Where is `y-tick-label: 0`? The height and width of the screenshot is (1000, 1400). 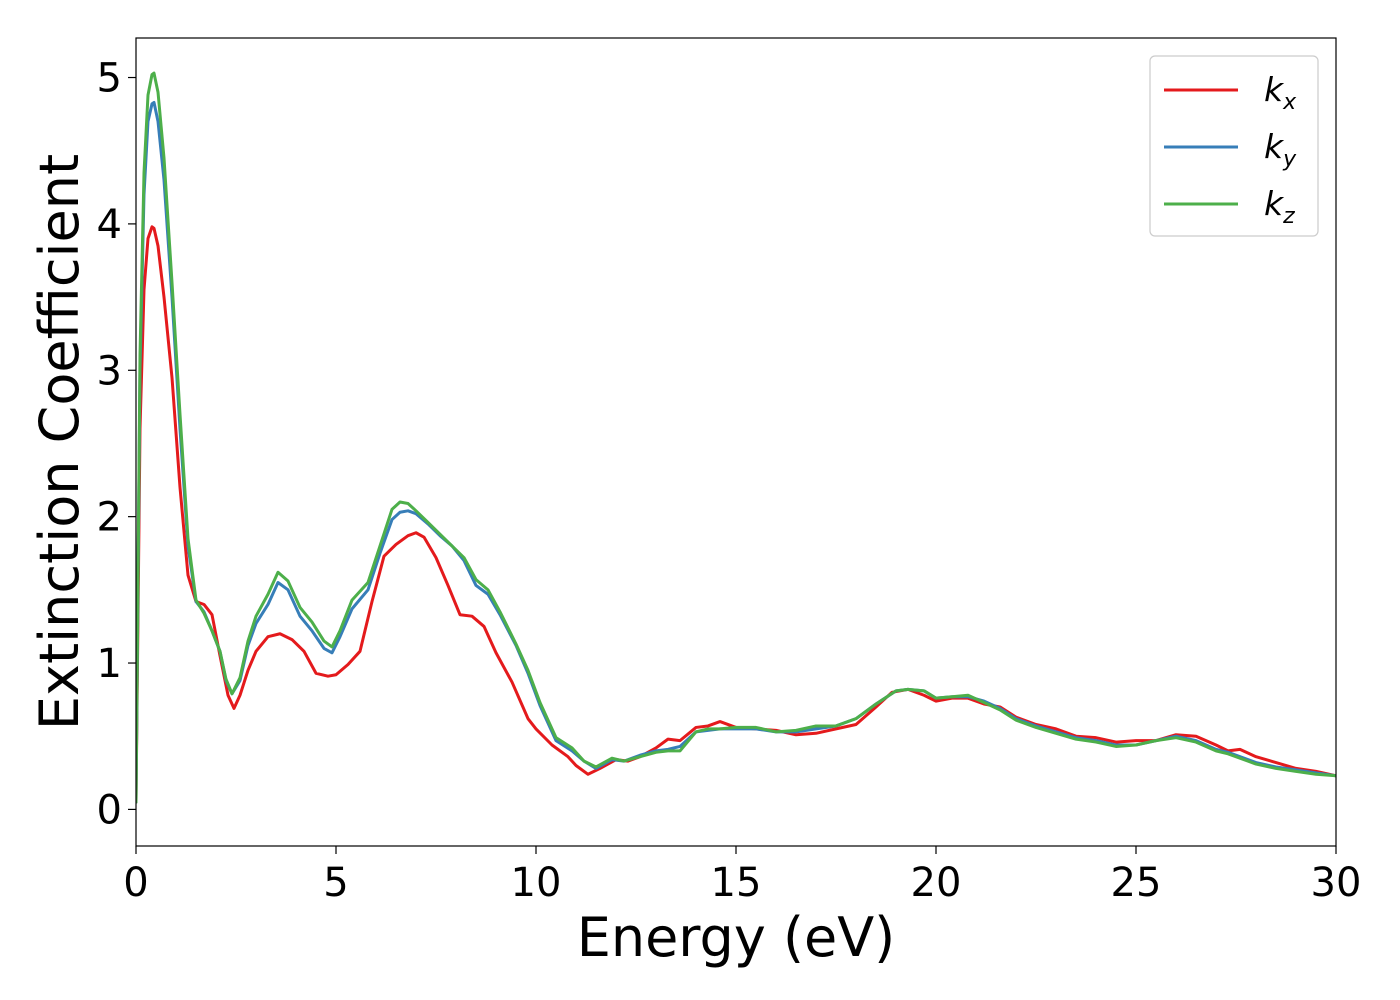
y-tick-label: 0 is located at coordinates (109, 810).